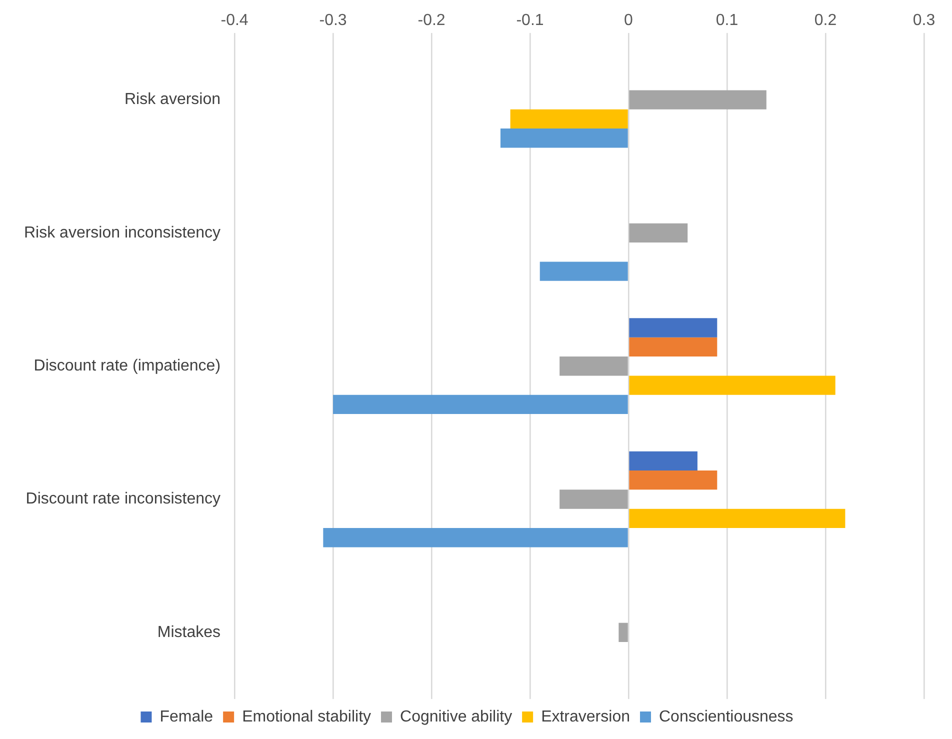  Describe the element at coordinates (333, 21) in the screenshot. I see `x-tick-label: -0.3` at that location.